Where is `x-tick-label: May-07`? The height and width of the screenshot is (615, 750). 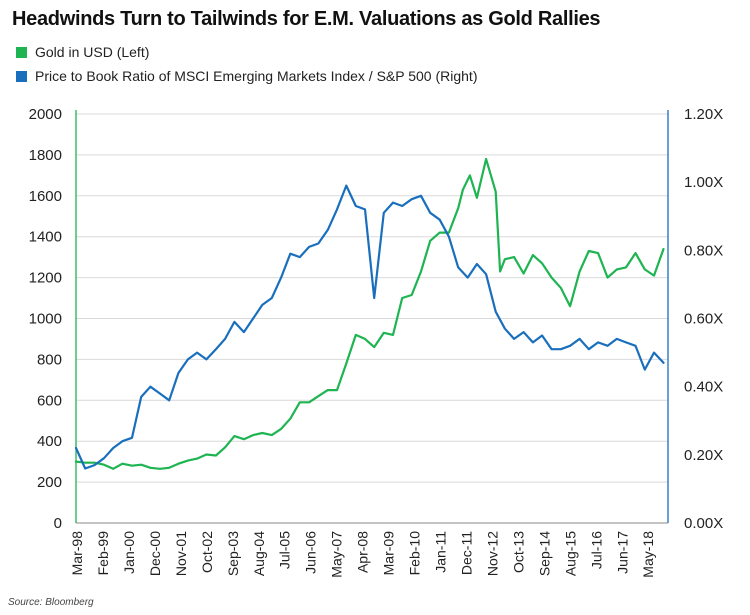 x-tick-label: May-07 is located at coordinates (337, 554).